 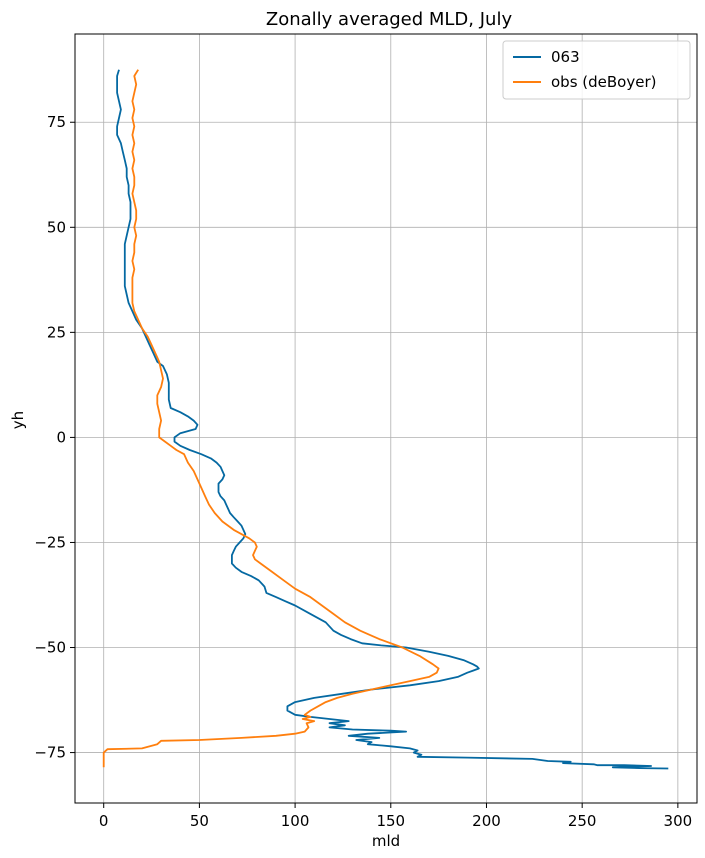 I want to click on y-tick-label: −75, so click(x=50, y=753).